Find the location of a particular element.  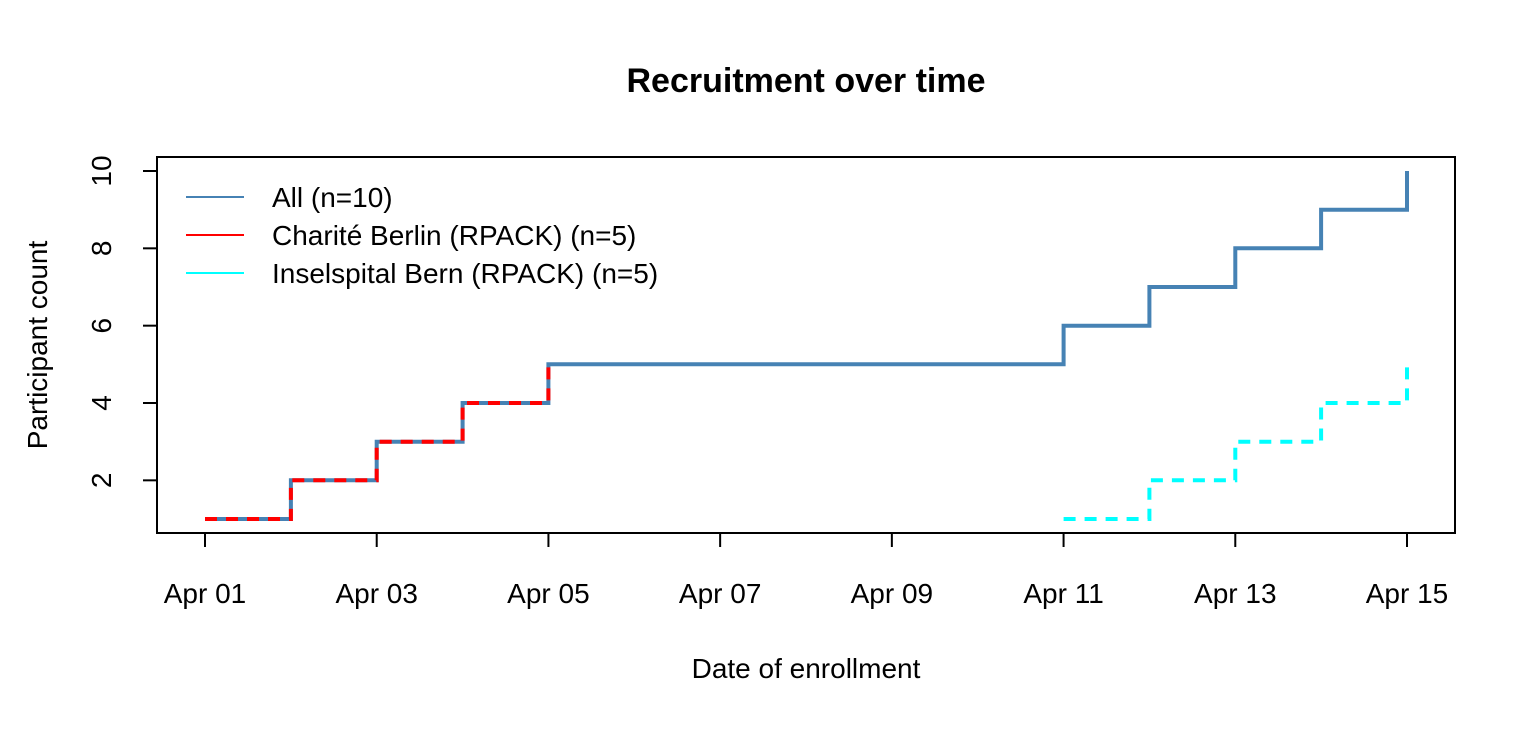

y-tick-label: 2 is located at coordinates (101, 481).